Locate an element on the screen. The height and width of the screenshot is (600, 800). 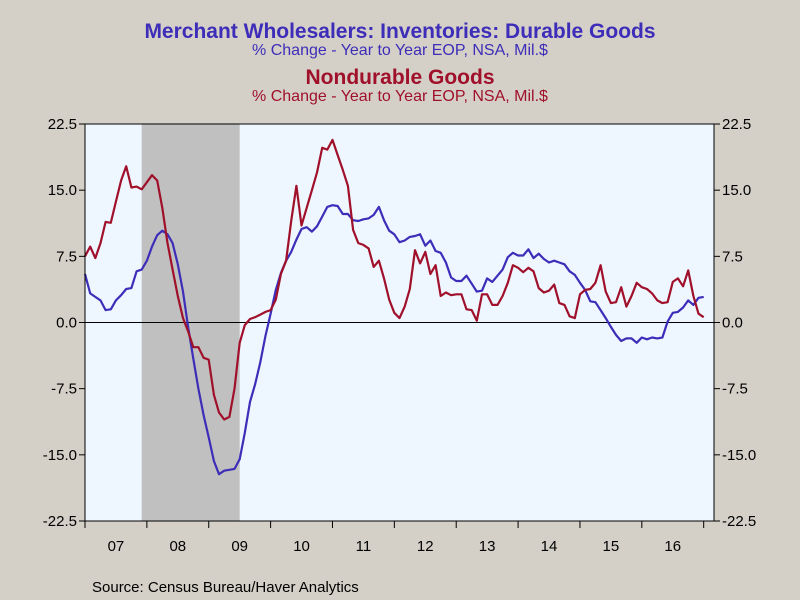
y-tick-label-left: -7.5 is located at coordinates (64, 389).